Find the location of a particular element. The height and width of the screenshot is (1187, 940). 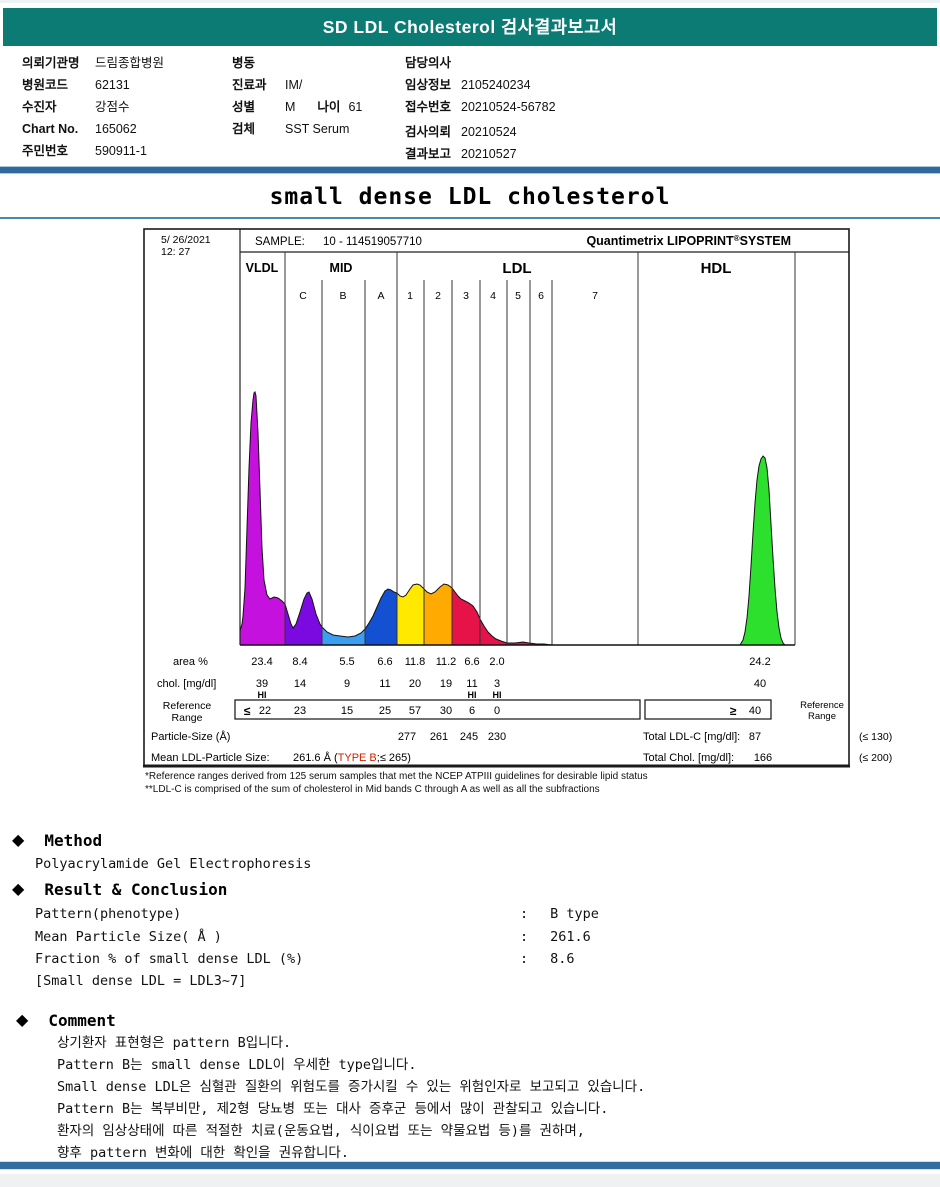

result-label: Mean Particle Size( Å ) is located at coordinates (128, 937).